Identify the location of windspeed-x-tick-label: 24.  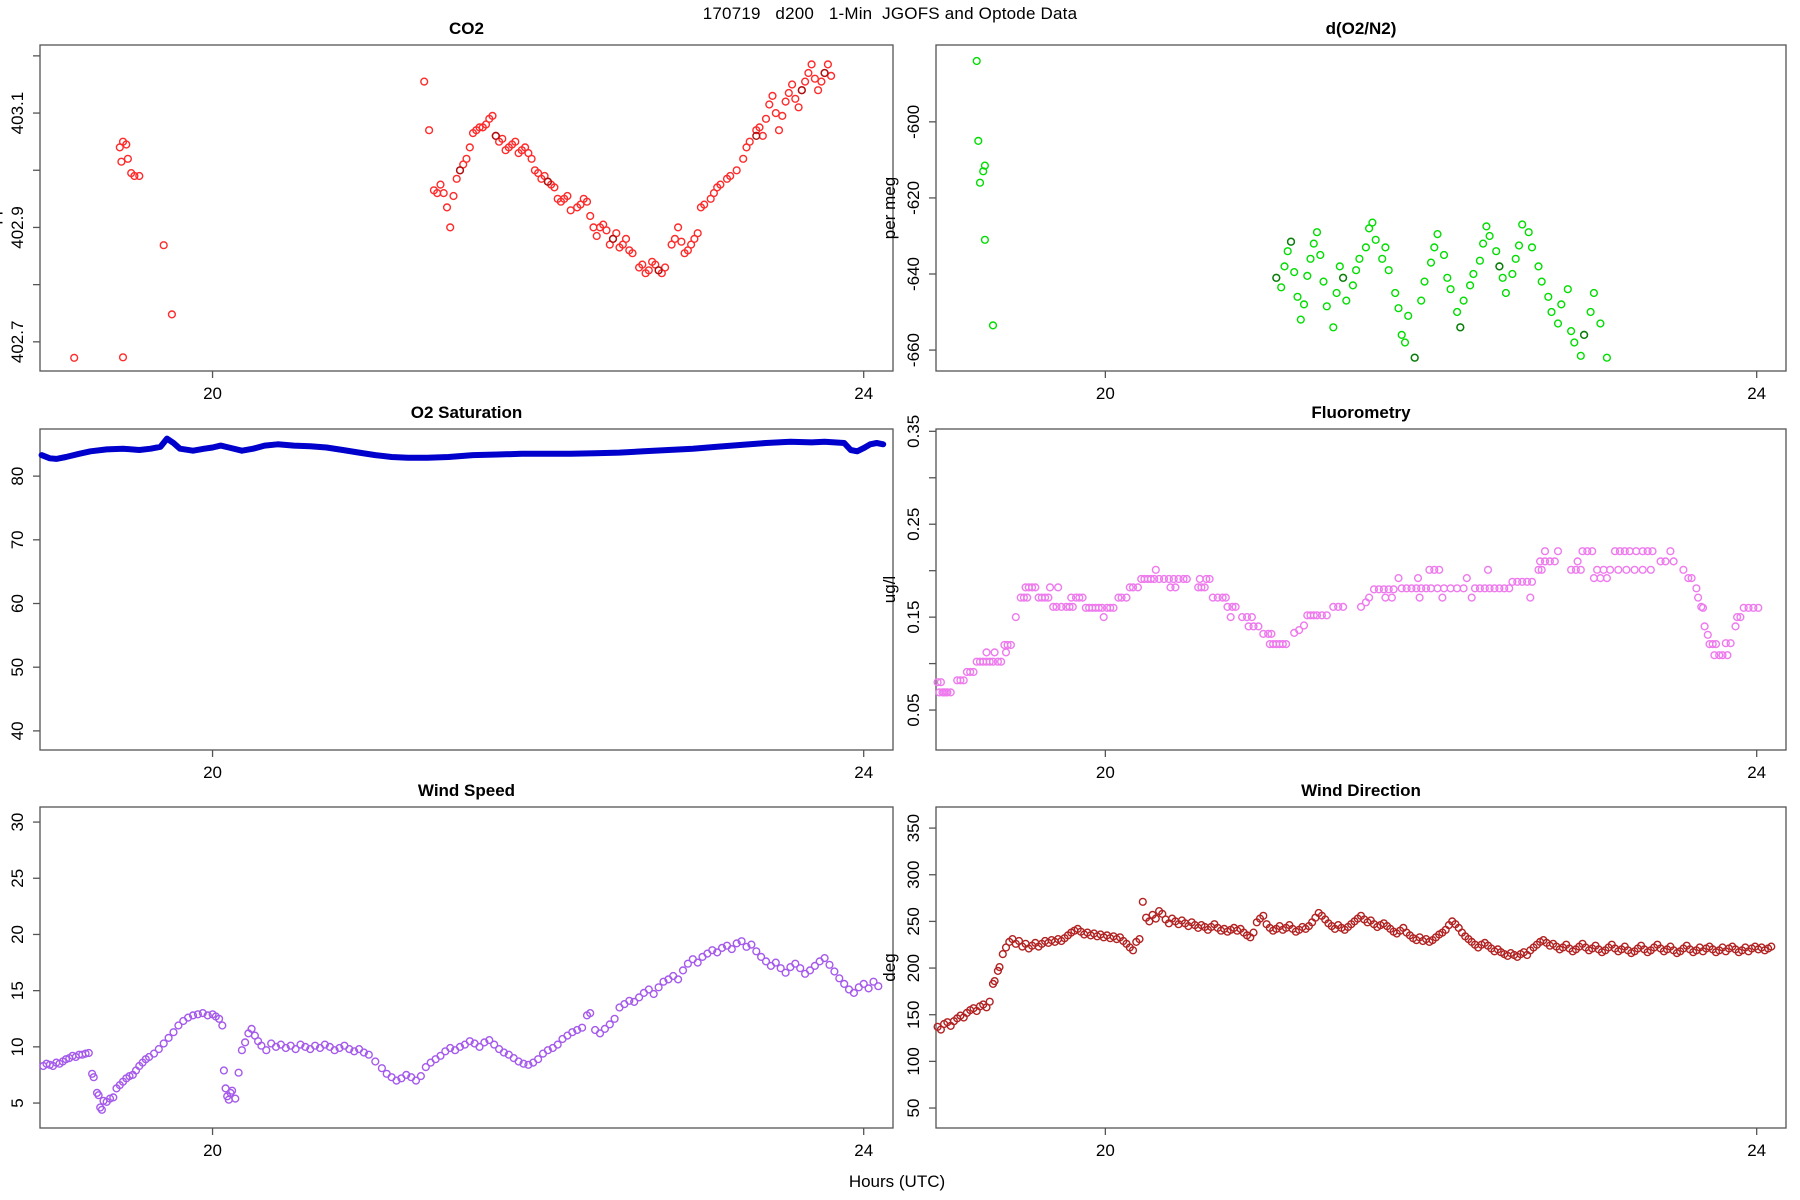
(863, 1150).